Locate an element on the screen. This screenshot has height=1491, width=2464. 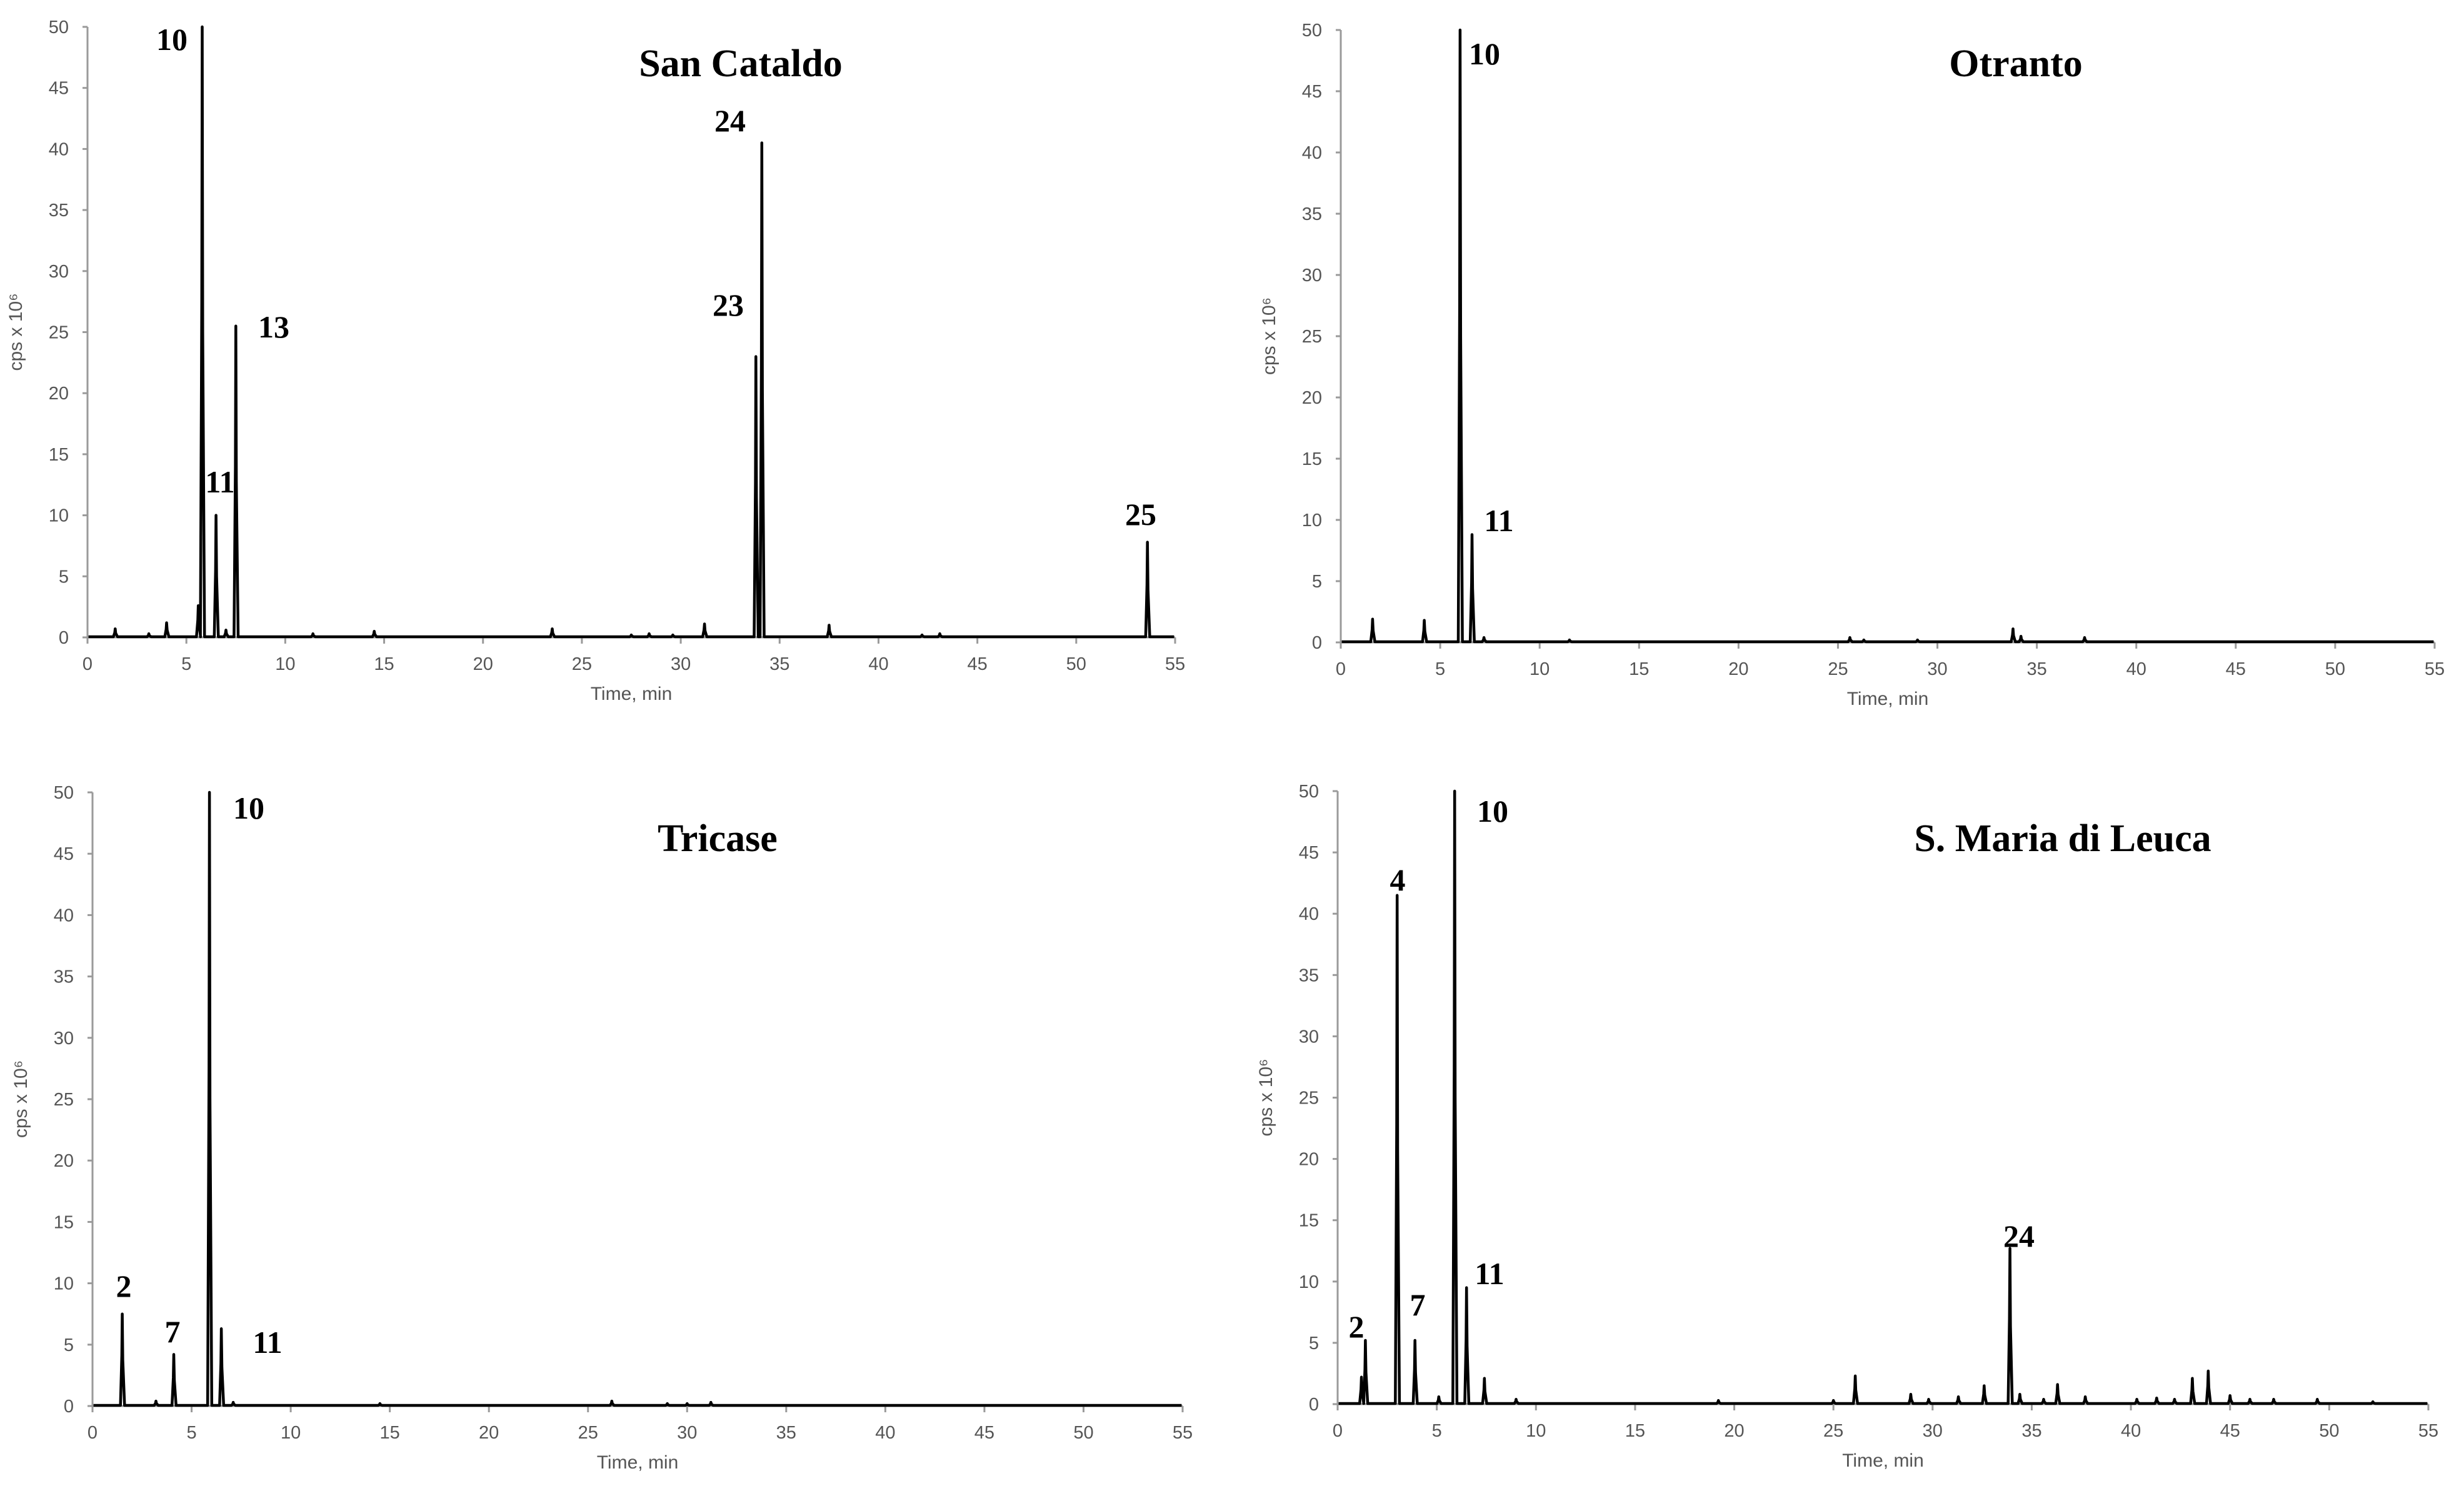
peak-label: 23 is located at coordinates (729, 304).